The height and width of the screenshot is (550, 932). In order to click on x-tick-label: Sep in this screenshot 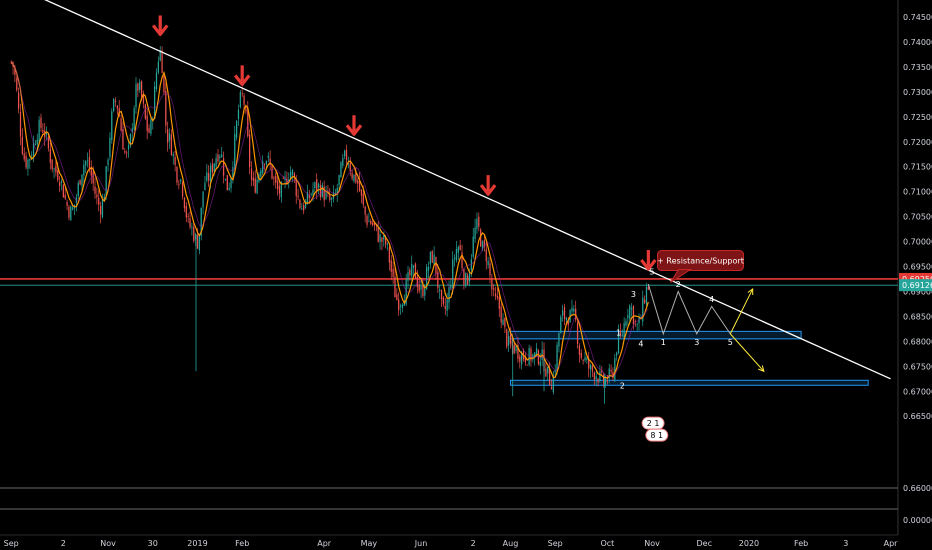, I will do `click(555, 543)`.